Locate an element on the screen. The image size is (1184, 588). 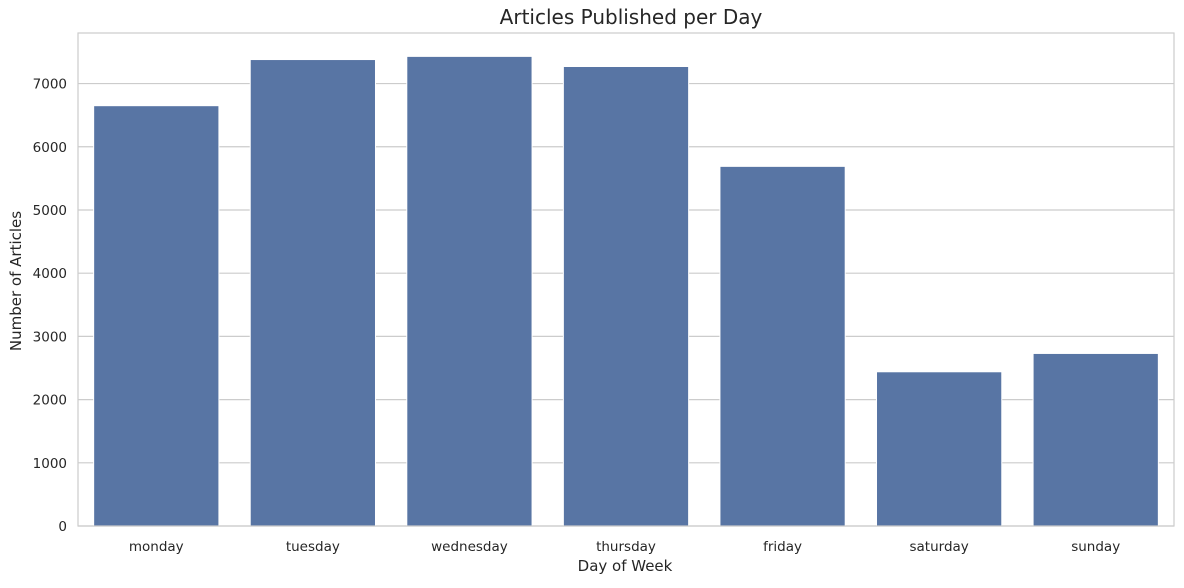
y-tick-label: 6000 is located at coordinates (50, 148).